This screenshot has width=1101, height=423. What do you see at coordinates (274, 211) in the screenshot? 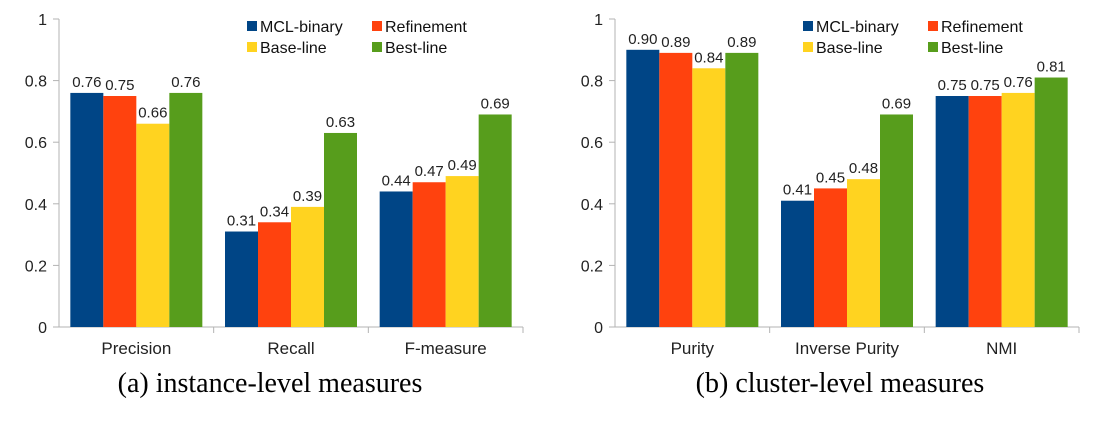
I see `data-label: 0.34` at bounding box center [274, 211].